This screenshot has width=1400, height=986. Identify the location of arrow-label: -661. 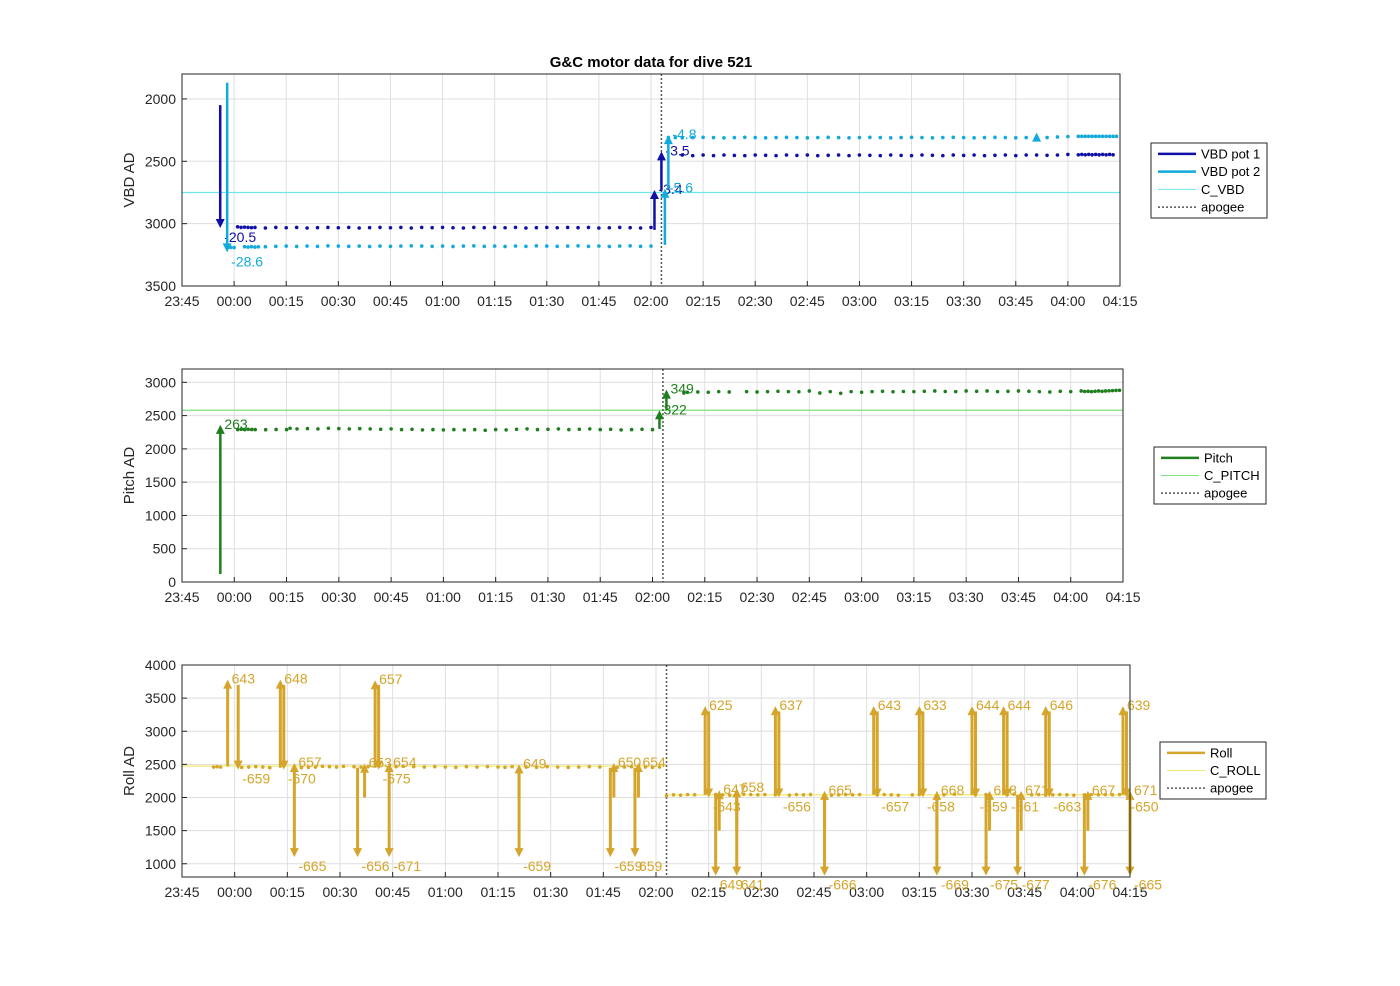
(1025, 807).